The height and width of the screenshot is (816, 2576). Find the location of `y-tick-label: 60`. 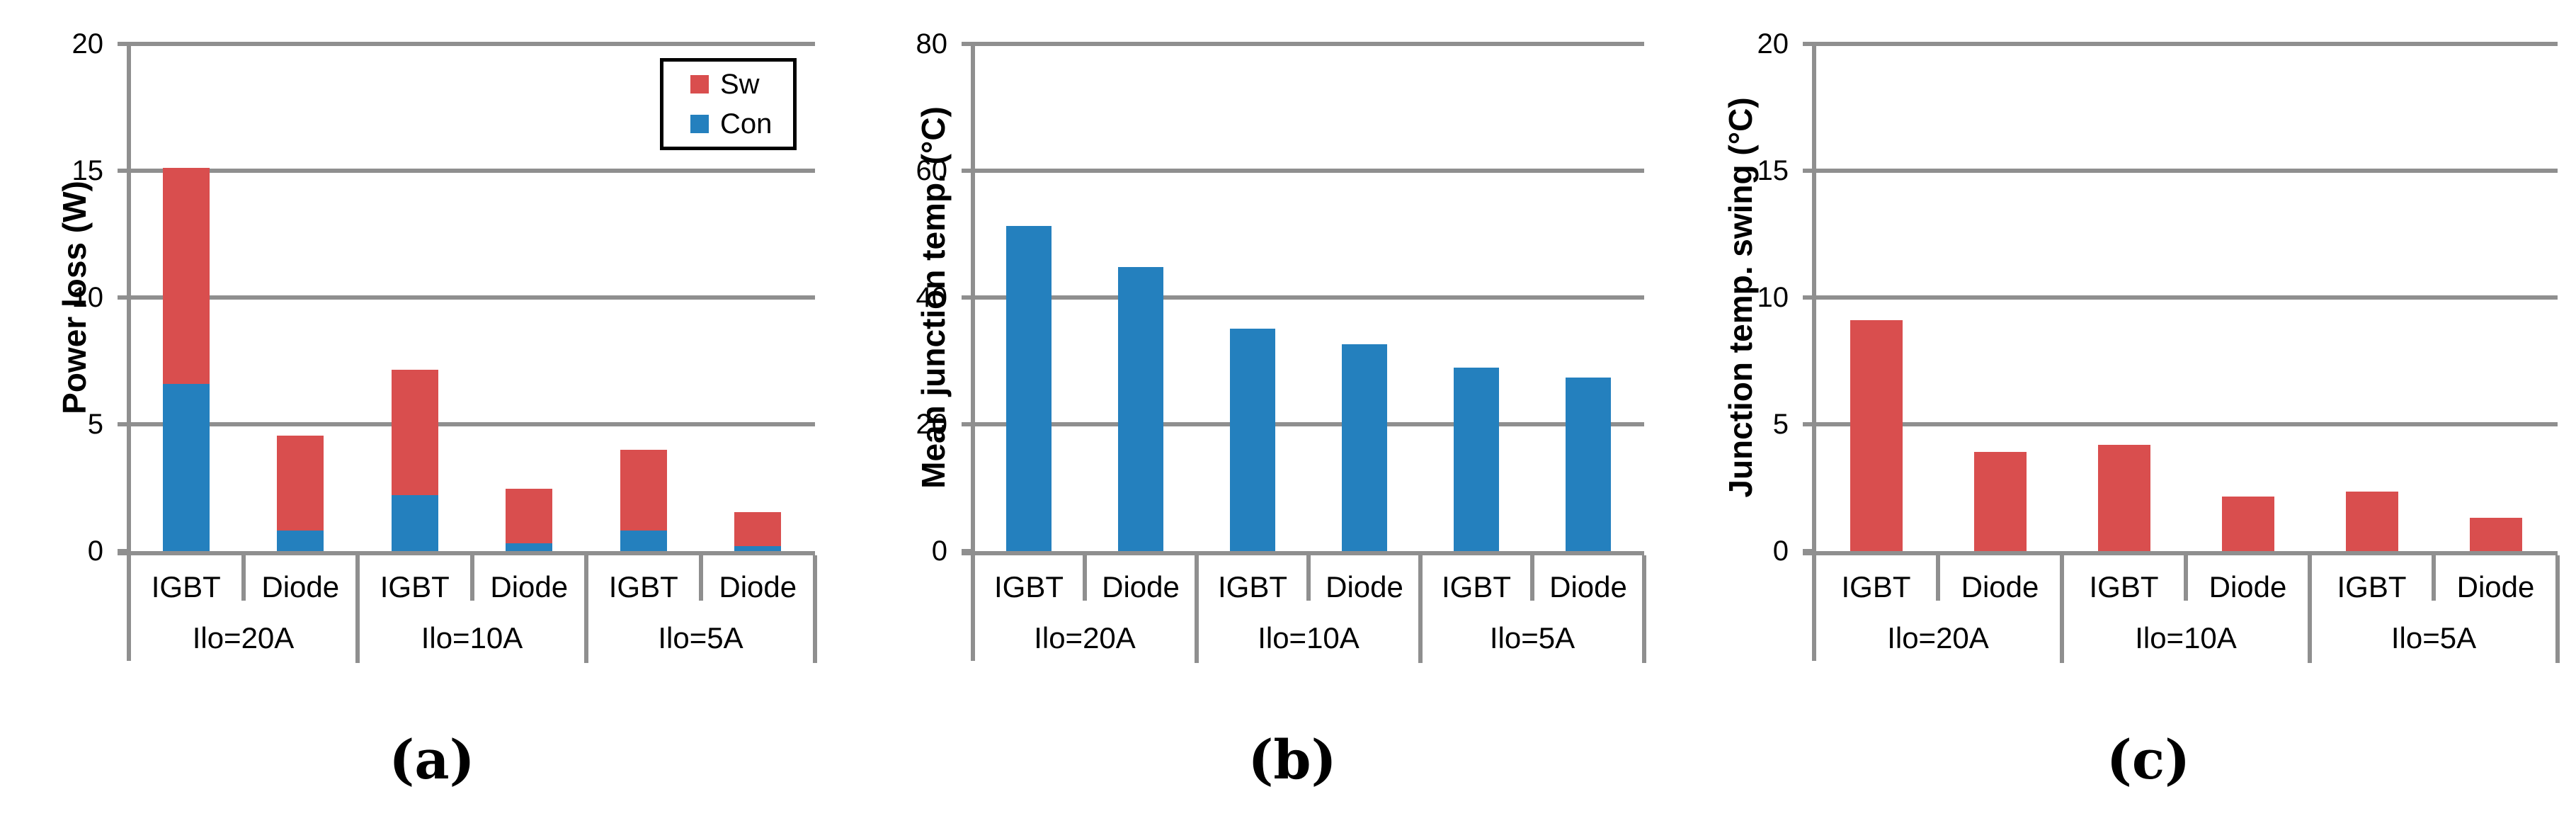

y-tick-label: 60 is located at coordinates (932, 171).